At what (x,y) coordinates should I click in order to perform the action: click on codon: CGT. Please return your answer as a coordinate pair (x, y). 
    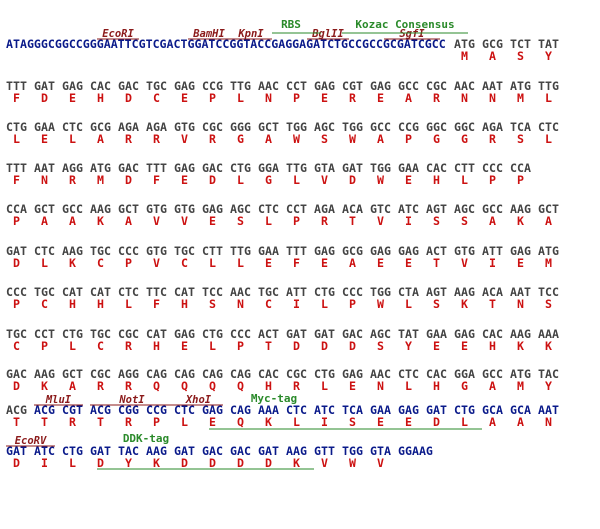
    Looking at the image, I should click on (72, 410).